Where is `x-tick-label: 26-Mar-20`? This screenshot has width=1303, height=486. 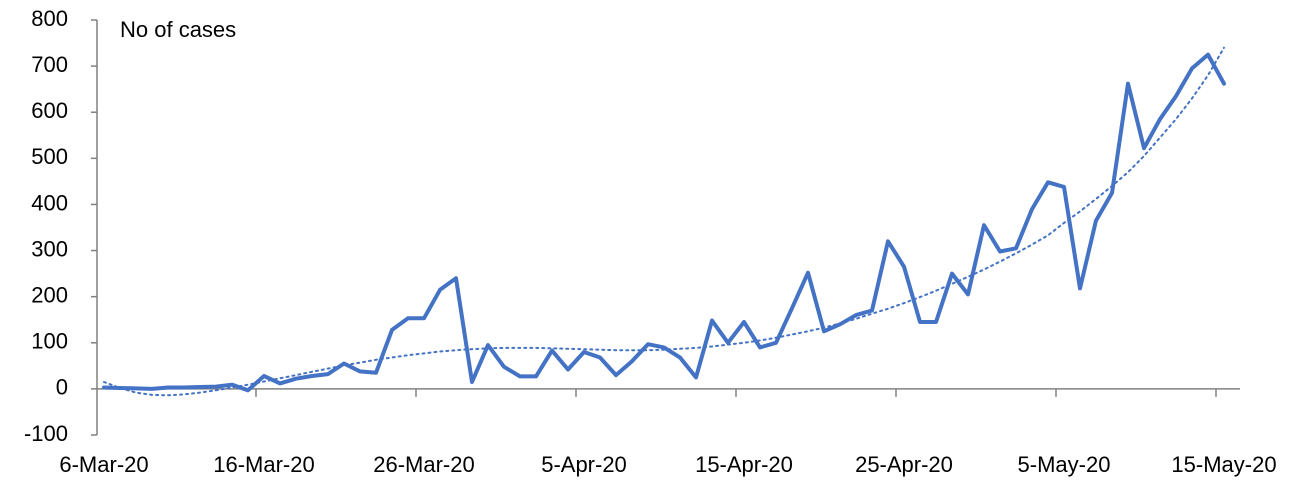 x-tick-label: 26-Mar-20 is located at coordinates (423, 464).